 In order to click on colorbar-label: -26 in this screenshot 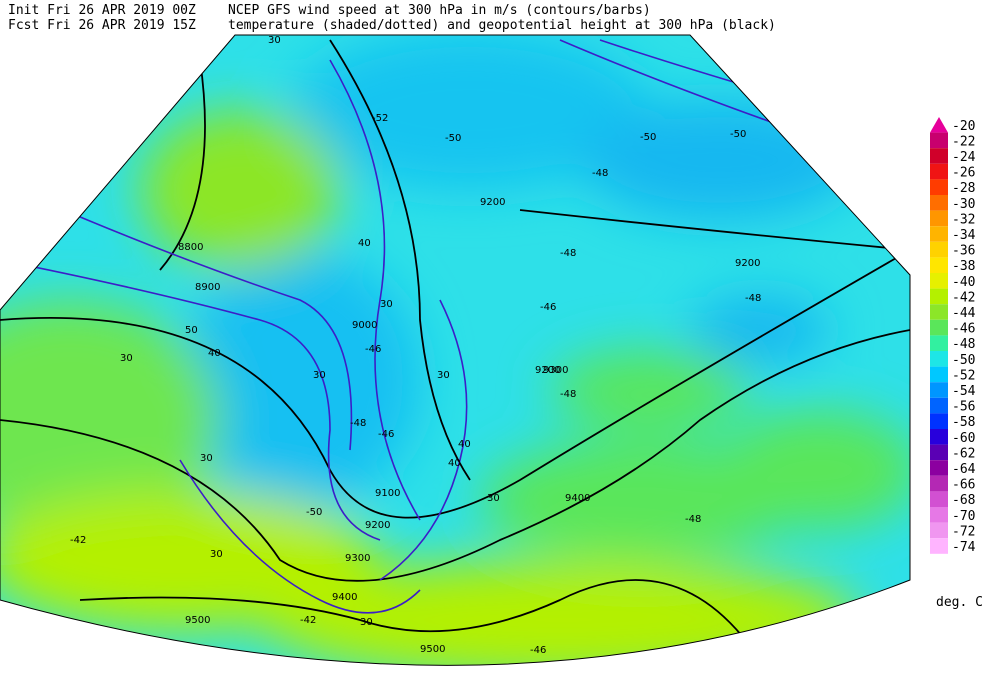, I will do `click(963, 173)`.